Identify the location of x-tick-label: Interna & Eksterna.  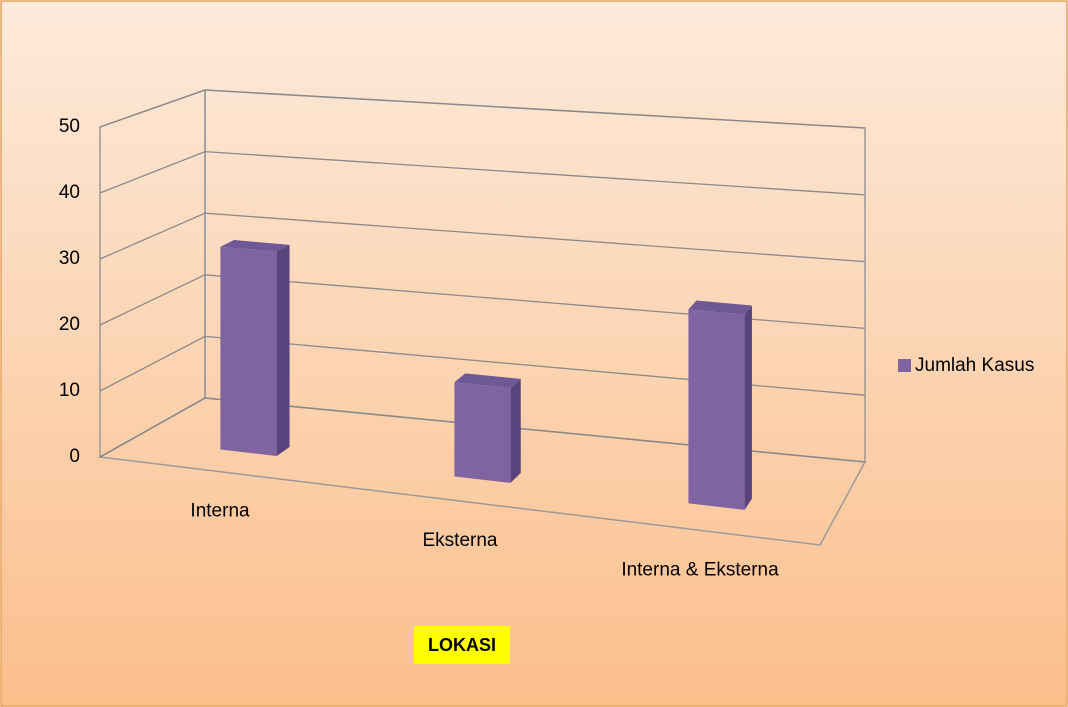
(700, 569).